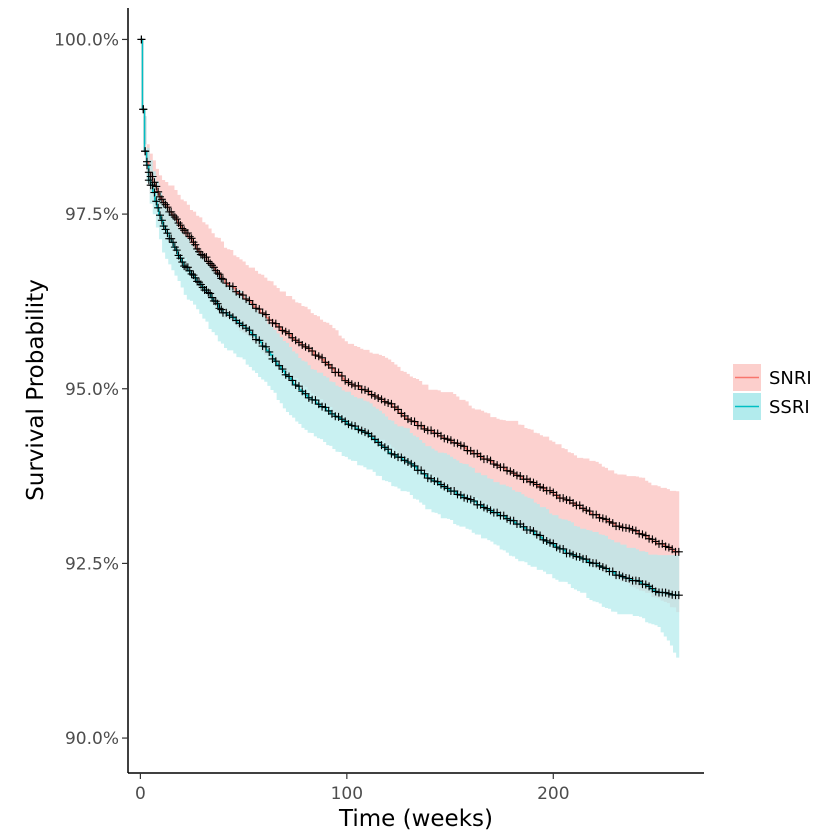 The image size is (840, 840). What do you see at coordinates (86, 40) in the screenshot?
I see `y-tick-label: 100.0%` at bounding box center [86, 40].